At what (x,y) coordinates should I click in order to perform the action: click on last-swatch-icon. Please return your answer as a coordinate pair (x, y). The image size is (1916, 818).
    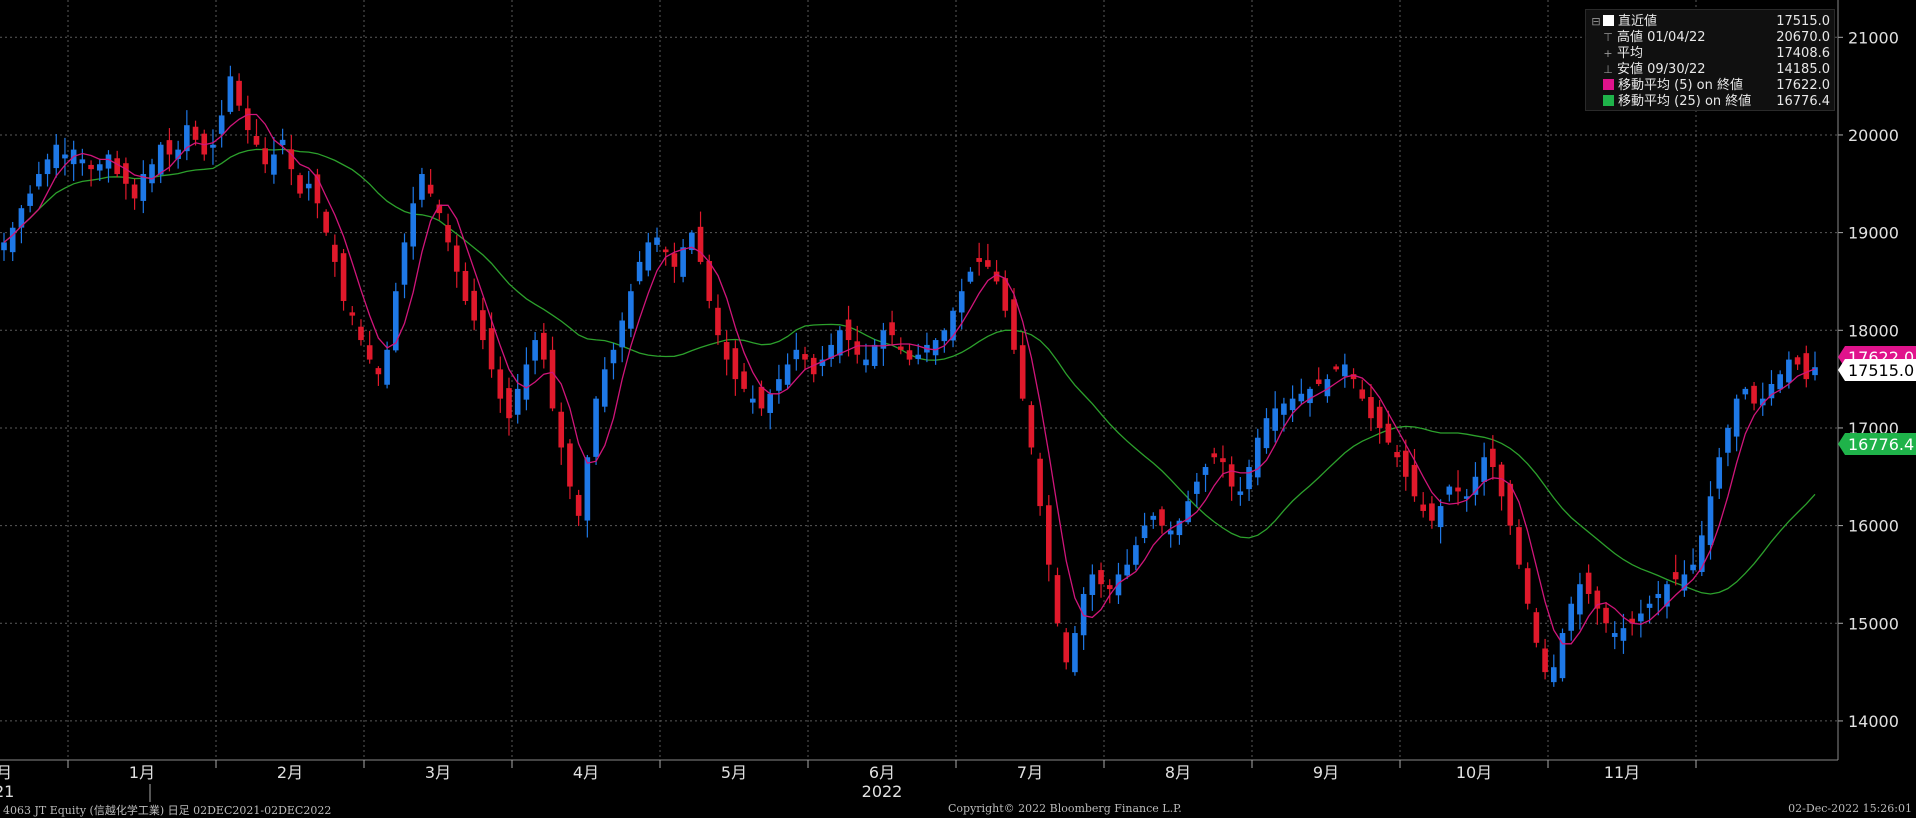
    Looking at the image, I should click on (1608, 20).